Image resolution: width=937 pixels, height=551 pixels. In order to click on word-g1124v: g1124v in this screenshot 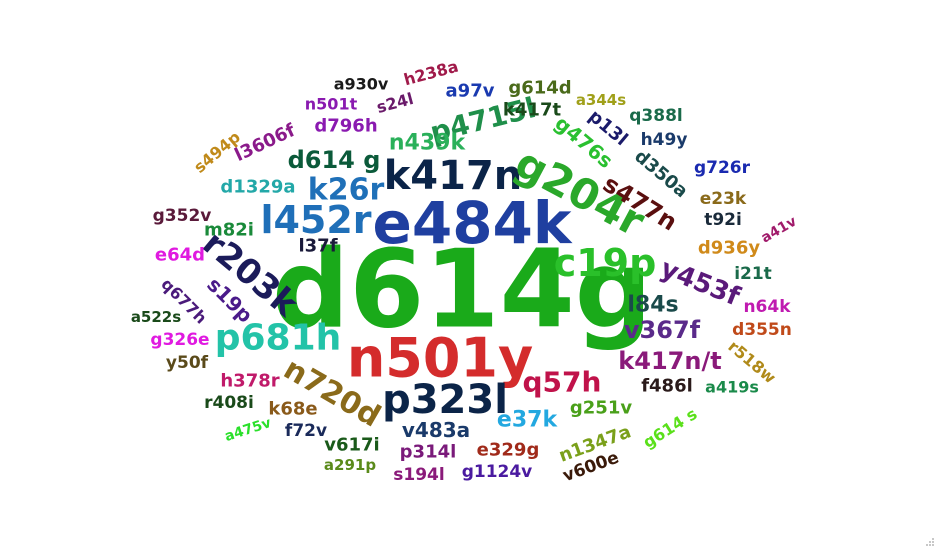, I will do `click(497, 472)`.